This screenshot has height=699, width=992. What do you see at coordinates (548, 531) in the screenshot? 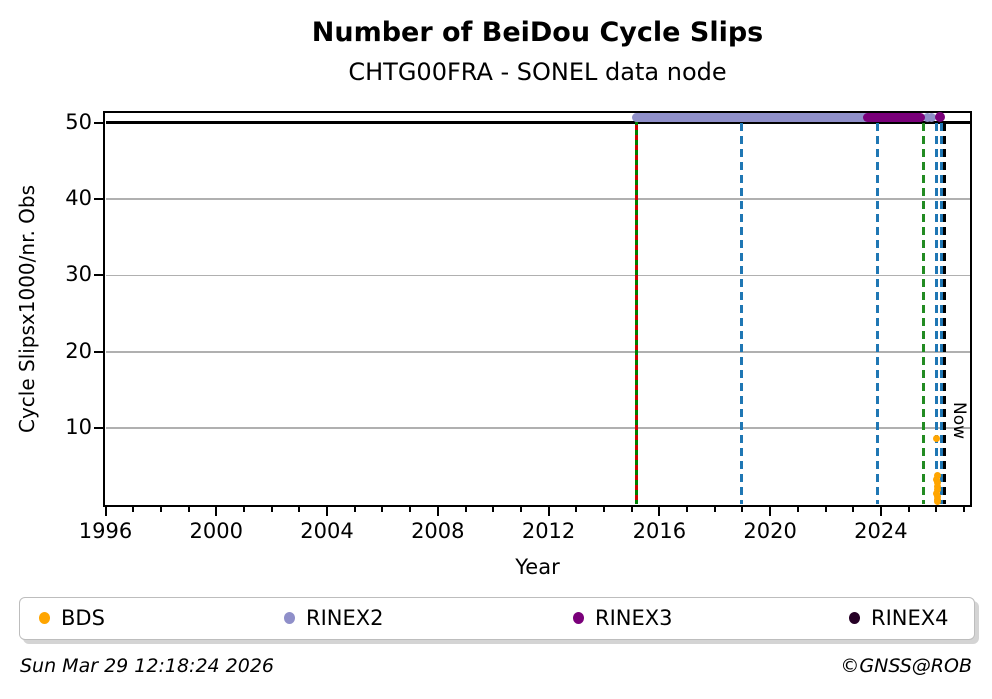
I see `x-tick-label: 2012` at bounding box center [548, 531].